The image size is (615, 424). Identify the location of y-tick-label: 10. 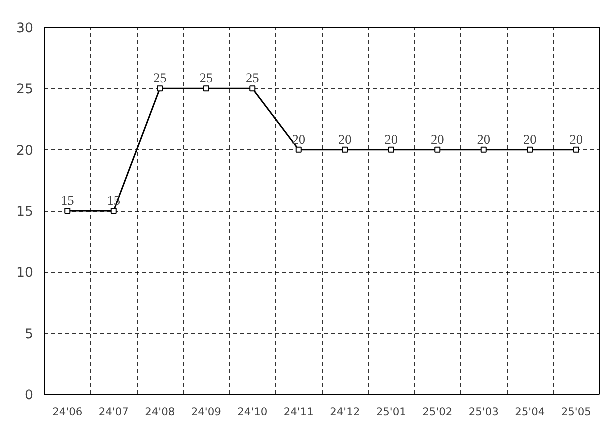
(25, 274).